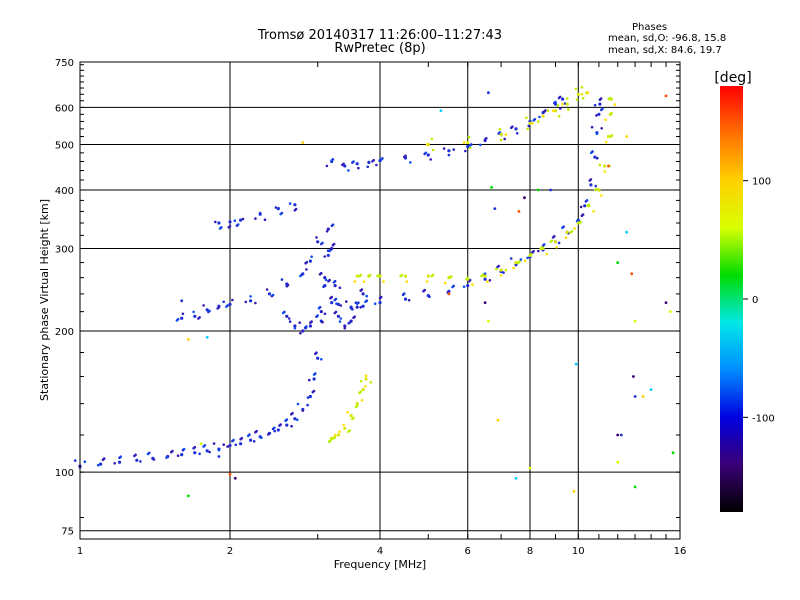 This screenshot has width=800, height=600. Describe the element at coordinates (44, 300) in the screenshot. I see `y-axis-label: Stationary phase Virtual Height [km]` at that location.